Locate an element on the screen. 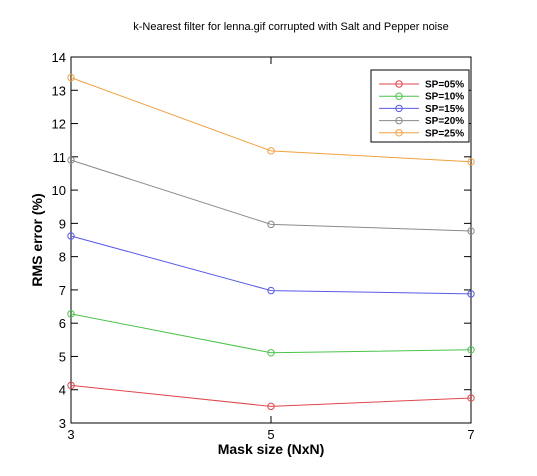  y-tick-label: 11 is located at coordinates (60, 157).